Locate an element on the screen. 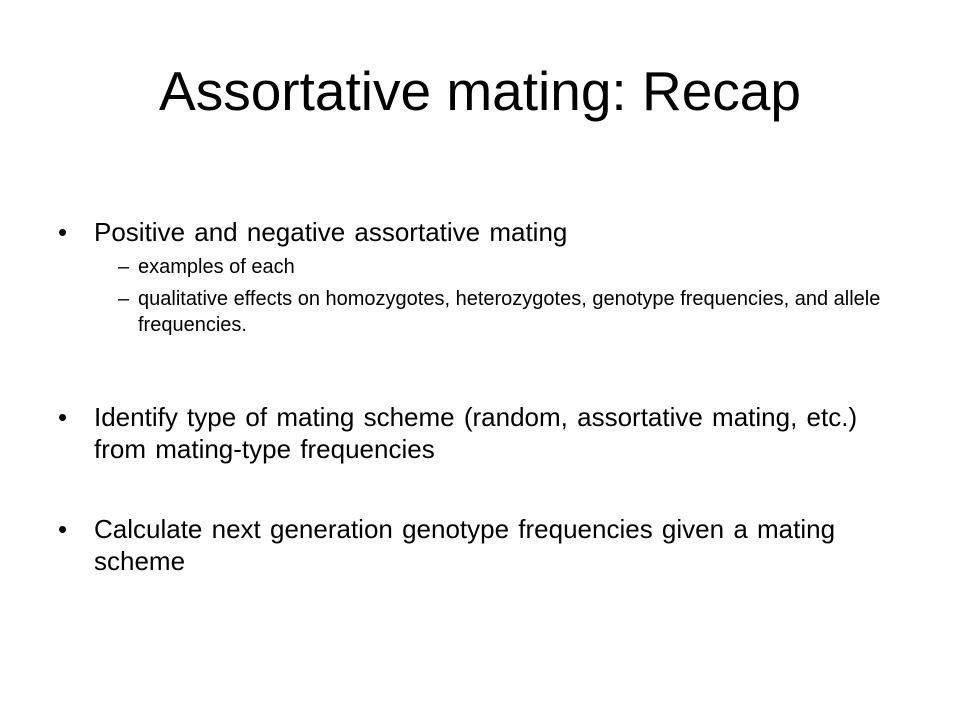 The width and height of the screenshot is (960, 720). bullet-text: Positive and negative assortative mating is located at coordinates (331, 232).